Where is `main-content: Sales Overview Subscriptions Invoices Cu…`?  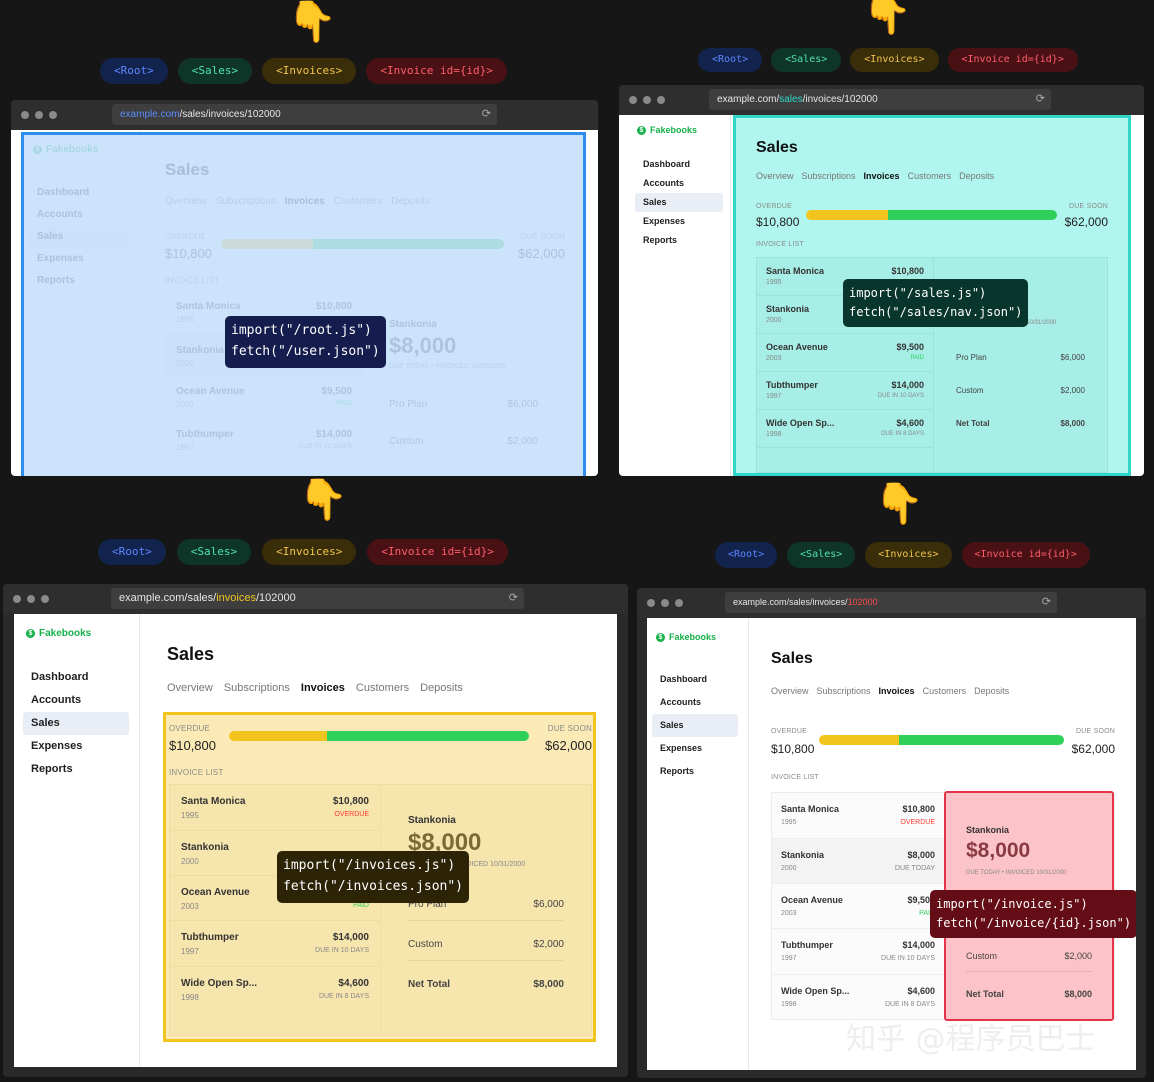 main-content: Sales Overview Subscriptions Invoices Cu… is located at coordinates (942, 844).